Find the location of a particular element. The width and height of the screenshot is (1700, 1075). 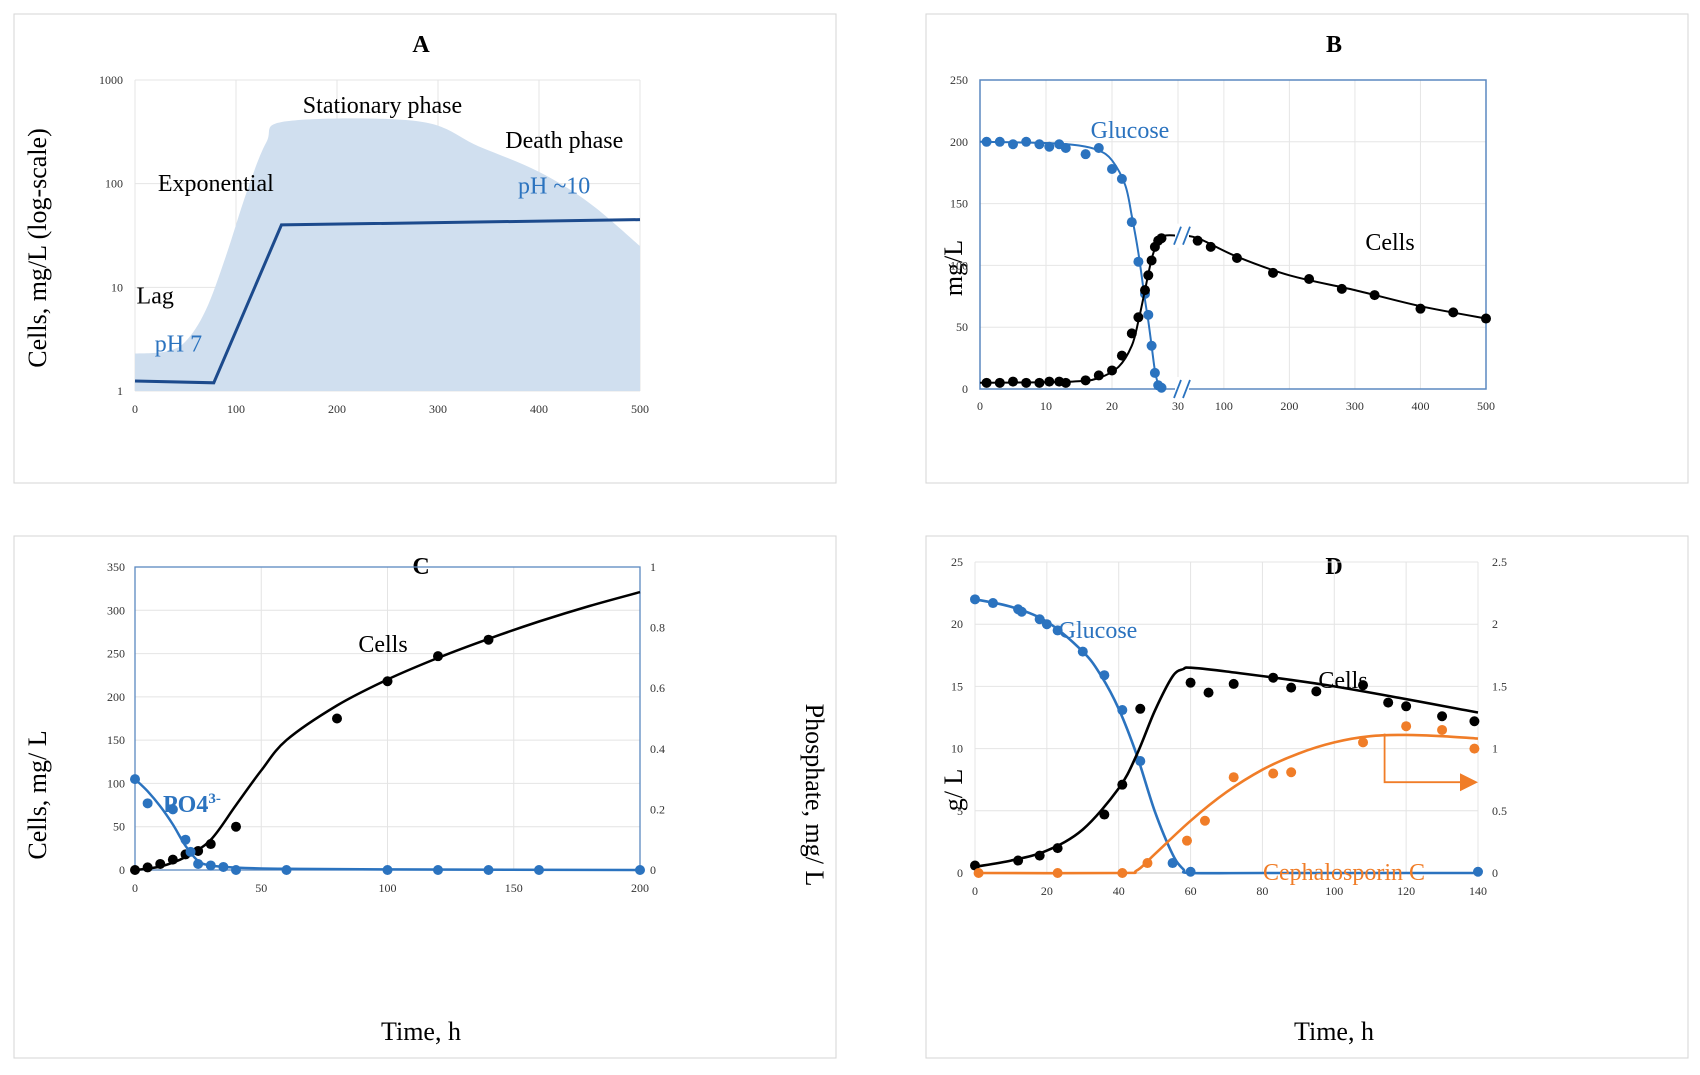

panel-d-y2-tick-label: 2 is located at coordinates (1495, 624).